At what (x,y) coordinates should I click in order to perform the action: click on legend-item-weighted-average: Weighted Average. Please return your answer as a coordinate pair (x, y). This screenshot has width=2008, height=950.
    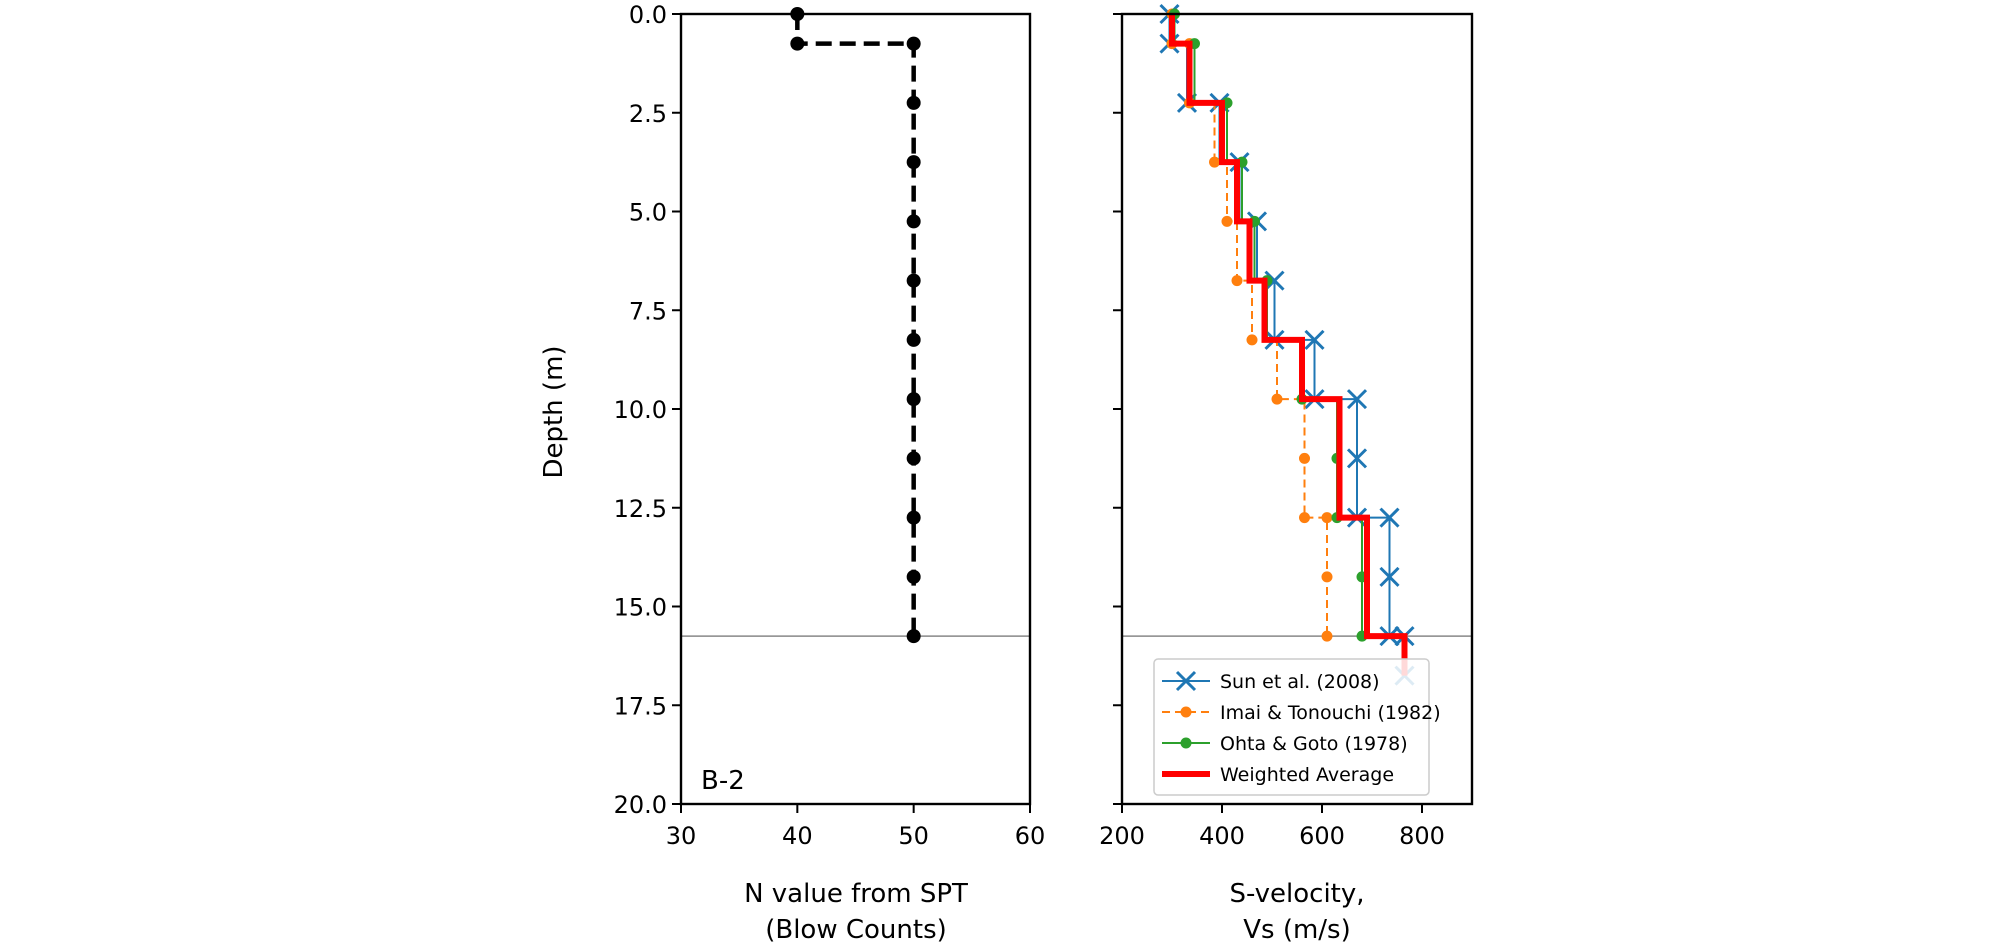
    Looking at the image, I should click on (1278, 775).